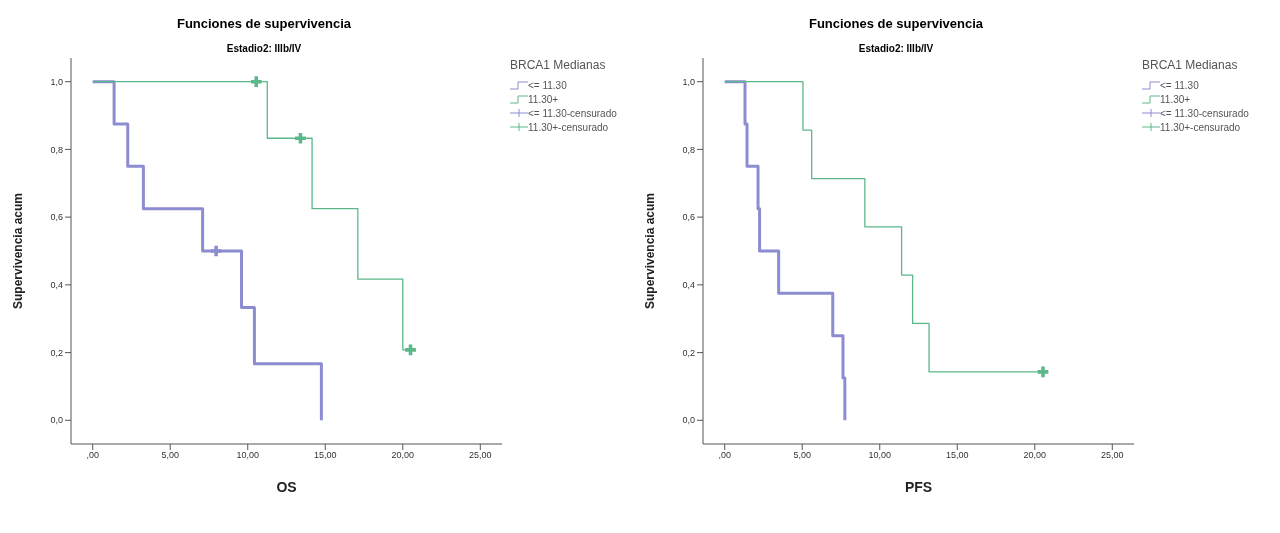 This screenshot has height=533, width=1280. Describe the element at coordinates (286, 487) in the screenshot. I see `x-axis-title: OS` at that location.